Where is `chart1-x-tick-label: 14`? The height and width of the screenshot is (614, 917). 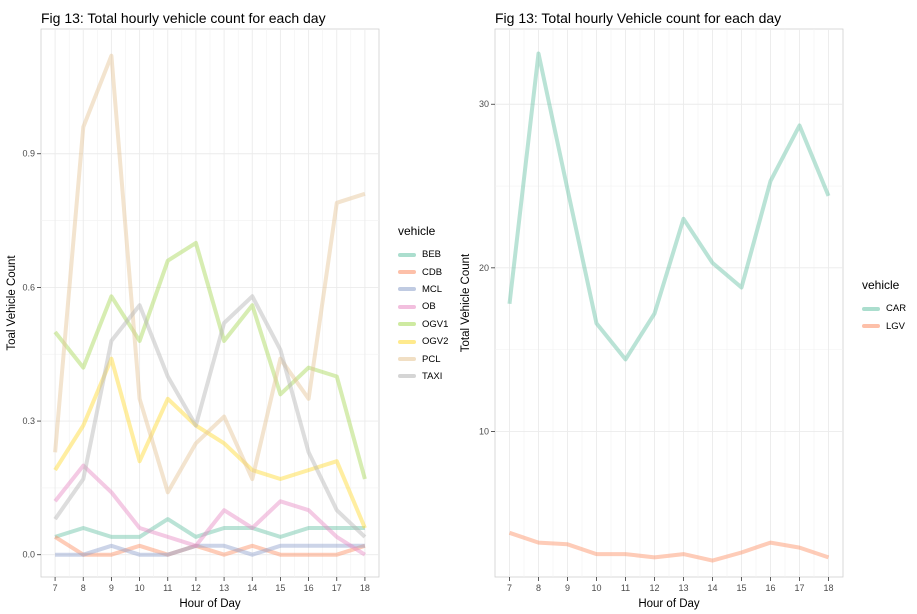 chart1-x-tick-label: 14 is located at coordinates (252, 588).